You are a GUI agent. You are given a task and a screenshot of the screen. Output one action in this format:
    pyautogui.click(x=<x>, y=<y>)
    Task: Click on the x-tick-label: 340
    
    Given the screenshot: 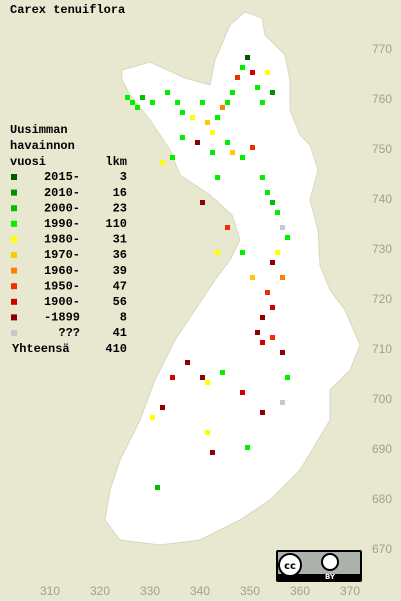 What is the action you would take?
    pyautogui.click(x=200, y=591)
    